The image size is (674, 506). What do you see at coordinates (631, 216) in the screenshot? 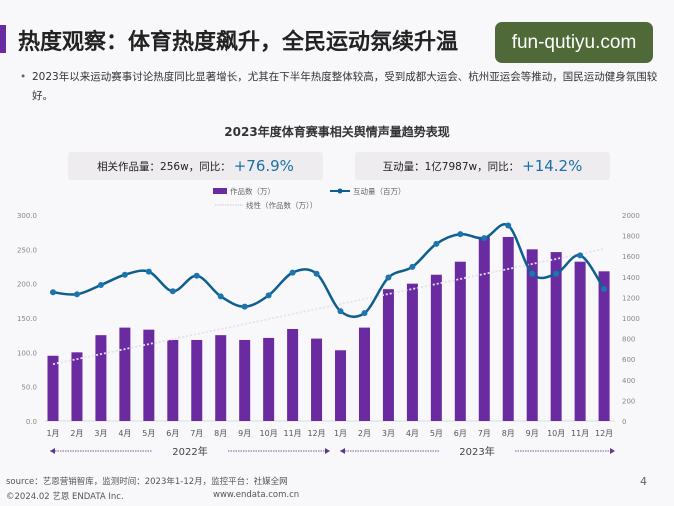
I see `y-right-tick: 2000` at bounding box center [631, 216].